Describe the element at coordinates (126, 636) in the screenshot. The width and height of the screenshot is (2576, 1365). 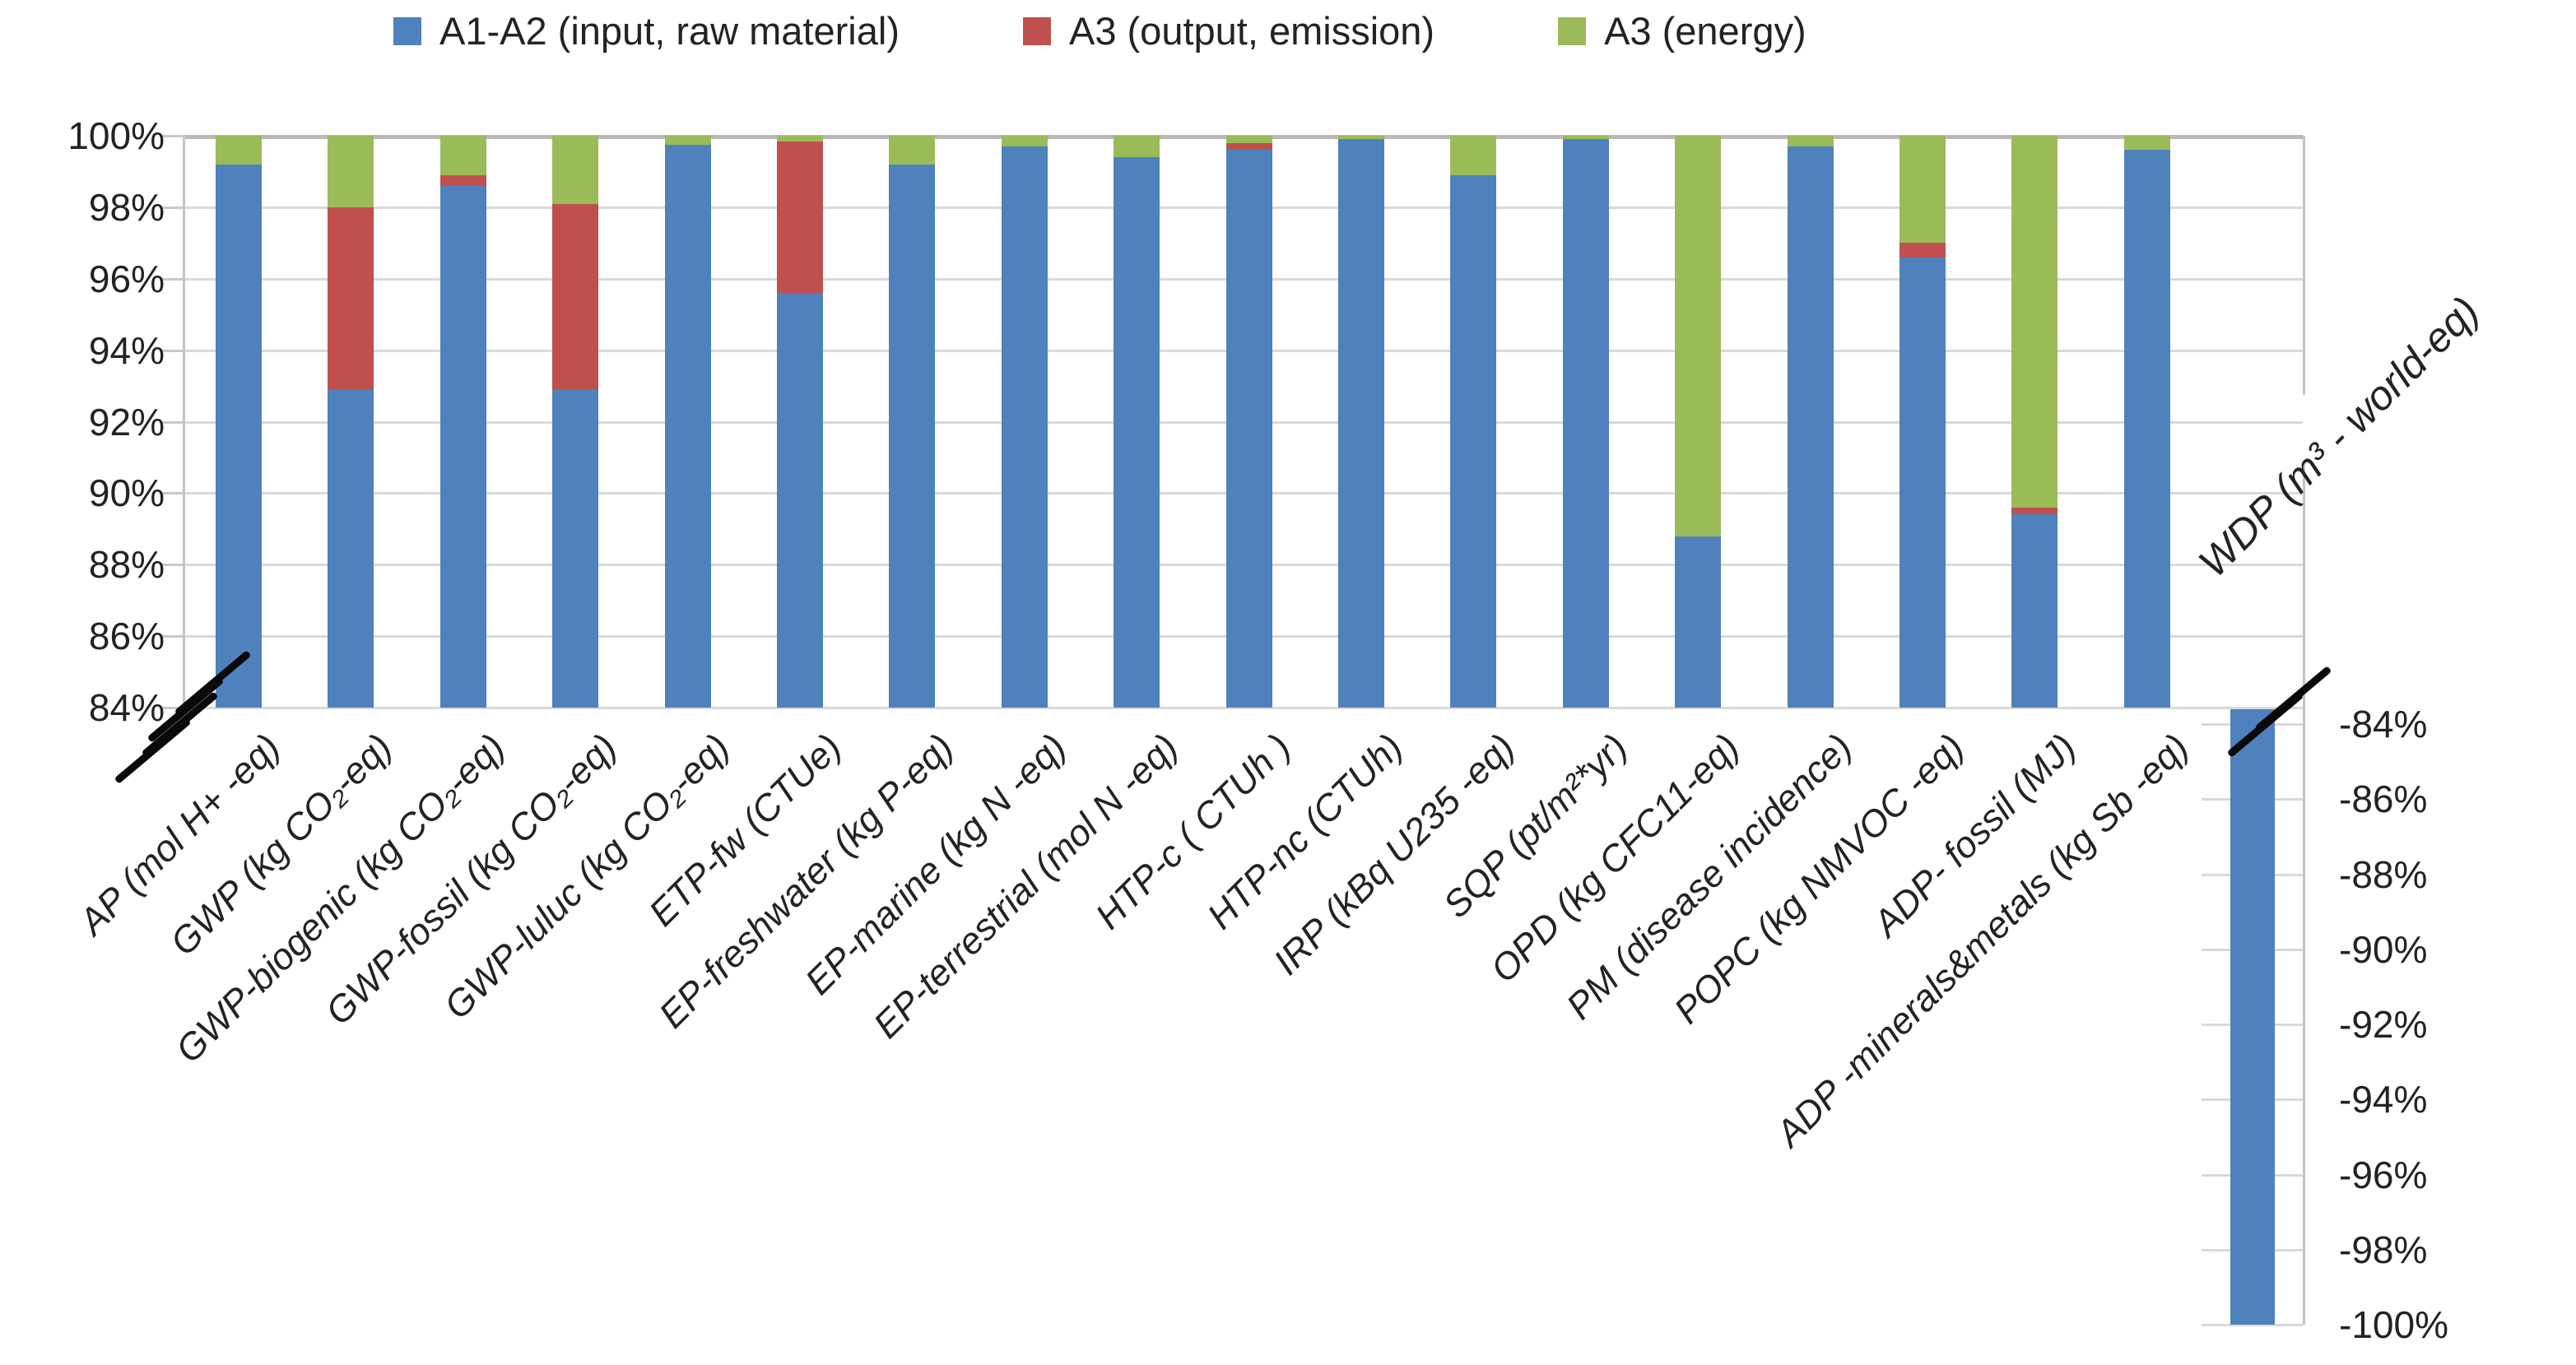
I see `y-axis-tick-label: 86%` at that location.